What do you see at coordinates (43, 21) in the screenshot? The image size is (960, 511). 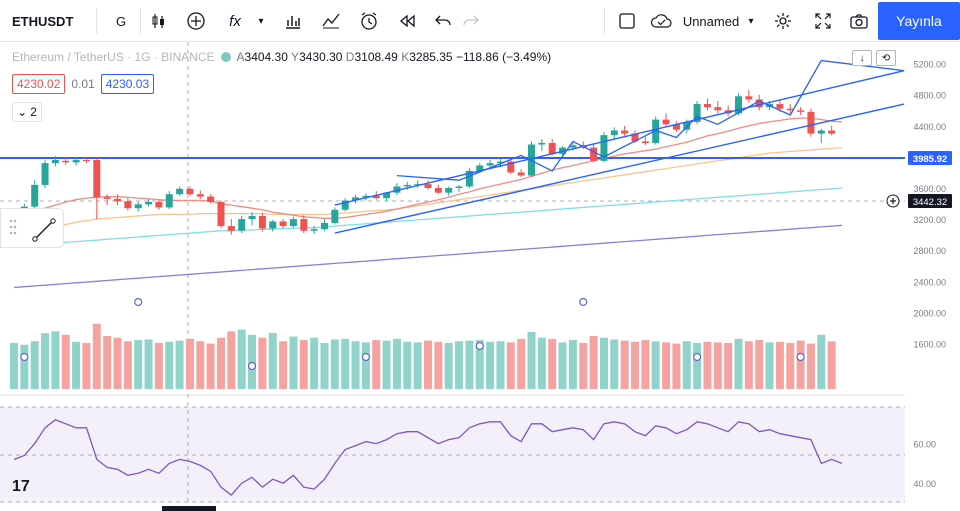 I see `symbol-search: ETHUSDT` at bounding box center [43, 21].